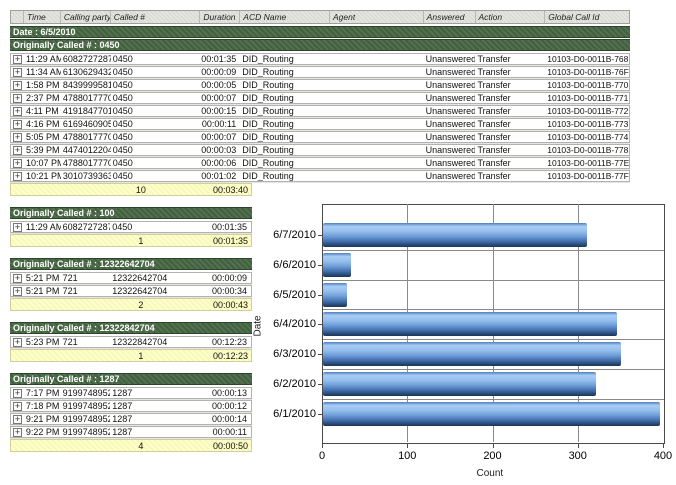  I want to click on column-header-expand, so click(17, 17).